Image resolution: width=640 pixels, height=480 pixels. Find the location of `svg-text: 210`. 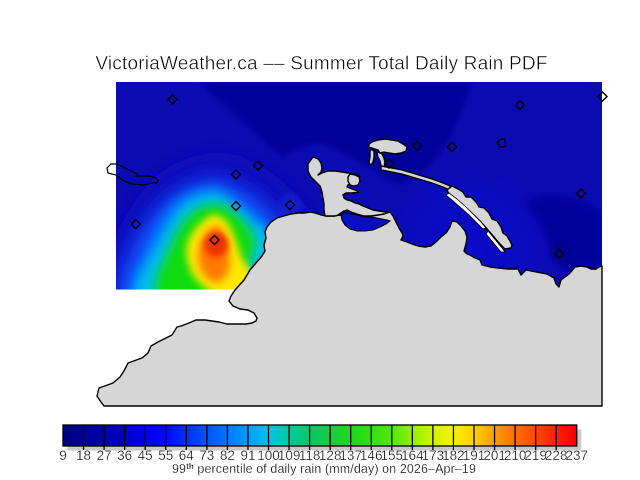

svg-text: 210 is located at coordinates (515, 455).